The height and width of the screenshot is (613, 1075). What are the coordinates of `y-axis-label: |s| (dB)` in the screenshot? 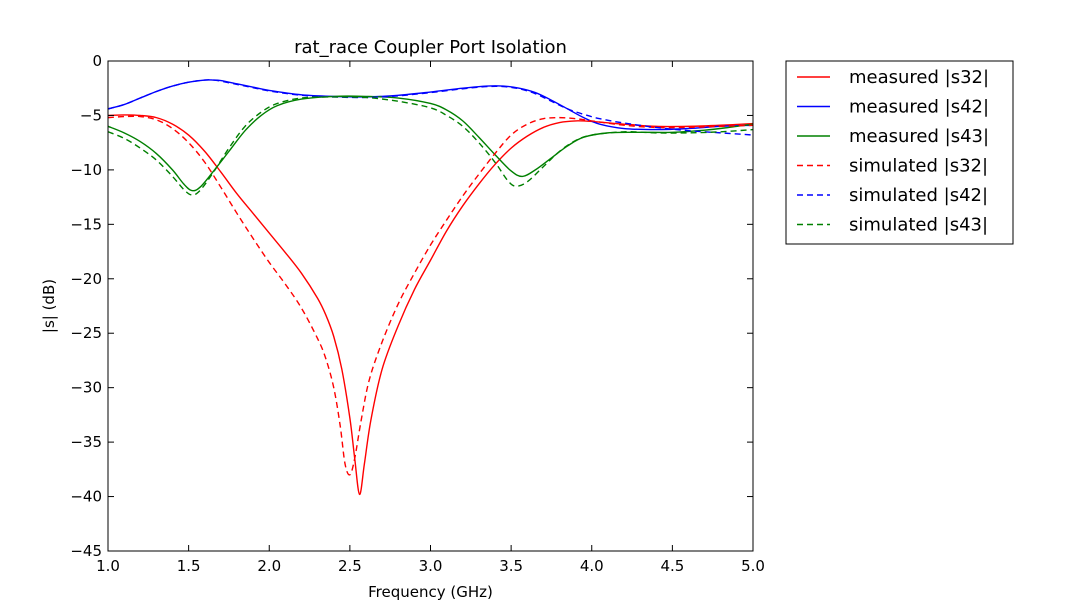 It's located at (49, 306).